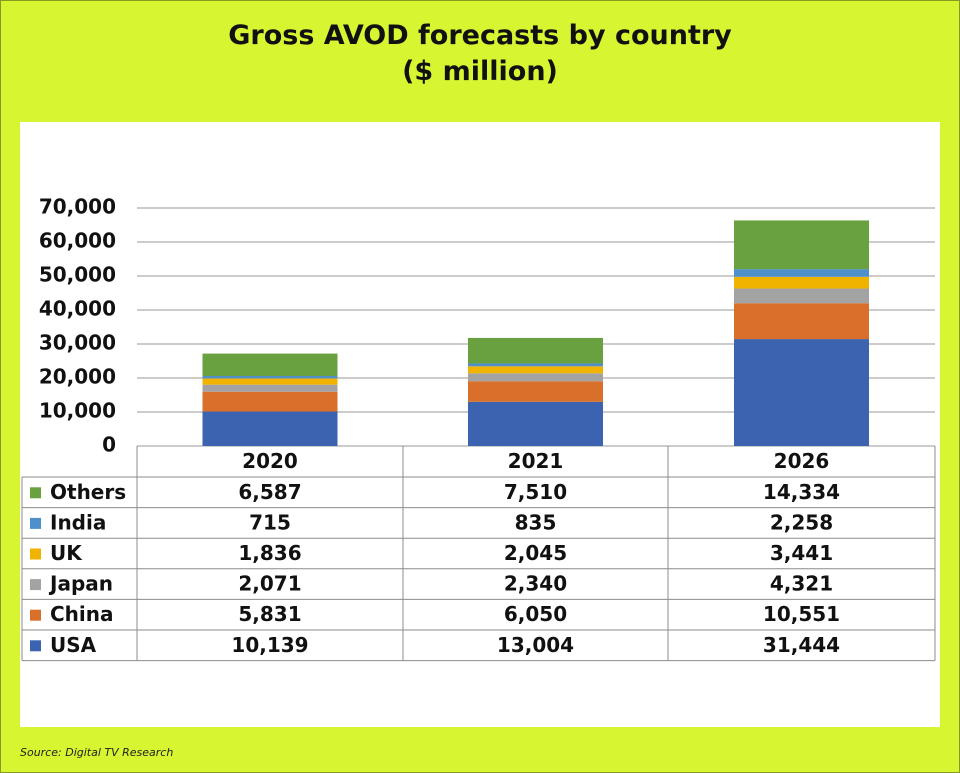 The width and height of the screenshot is (960, 773). What do you see at coordinates (535, 645) in the screenshot?
I see `data-label-usa-2021: 13,004` at bounding box center [535, 645].